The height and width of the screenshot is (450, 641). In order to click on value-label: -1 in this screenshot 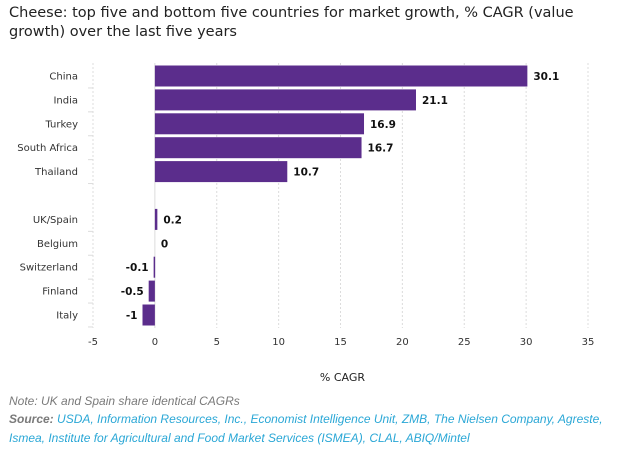, I will do `click(132, 316)`.